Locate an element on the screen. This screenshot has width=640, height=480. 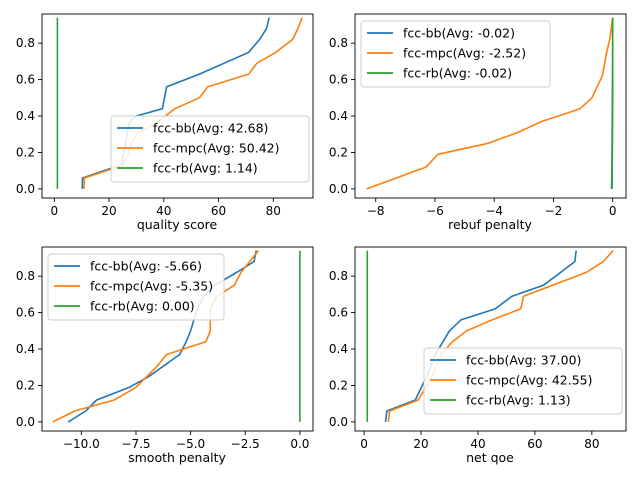
x-tick-label: −7.5 is located at coordinates (135, 444).